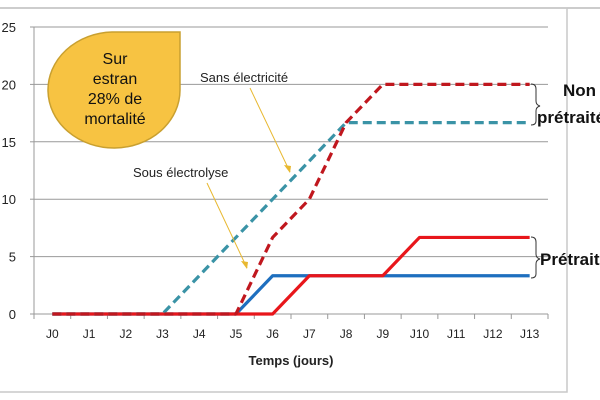 This screenshot has height=400, width=600. What do you see at coordinates (125, 334) in the screenshot?
I see `x-tick-label: J2` at bounding box center [125, 334].